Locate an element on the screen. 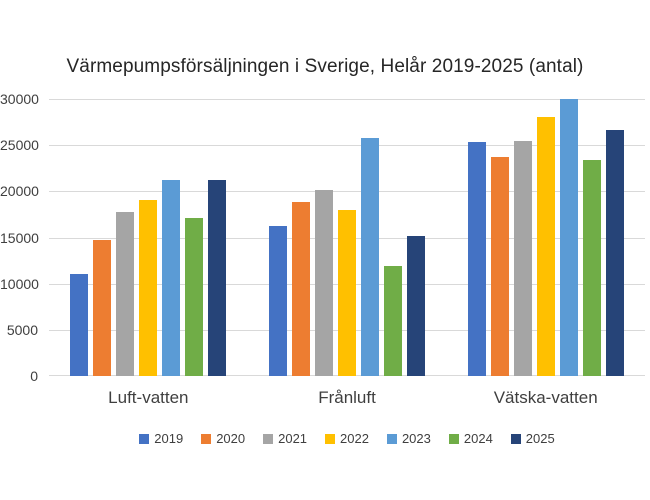 This screenshot has height=500, width=650. legend-label-2022: 2022 is located at coordinates (354, 438).